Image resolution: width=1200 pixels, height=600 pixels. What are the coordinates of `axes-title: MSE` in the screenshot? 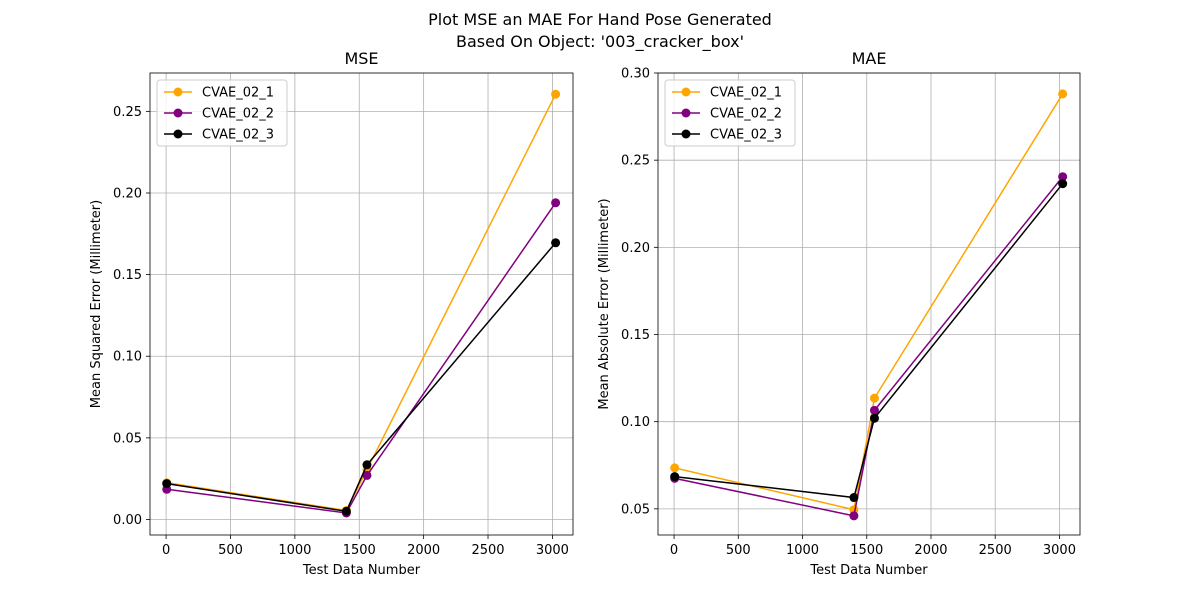 It's located at (361, 58).